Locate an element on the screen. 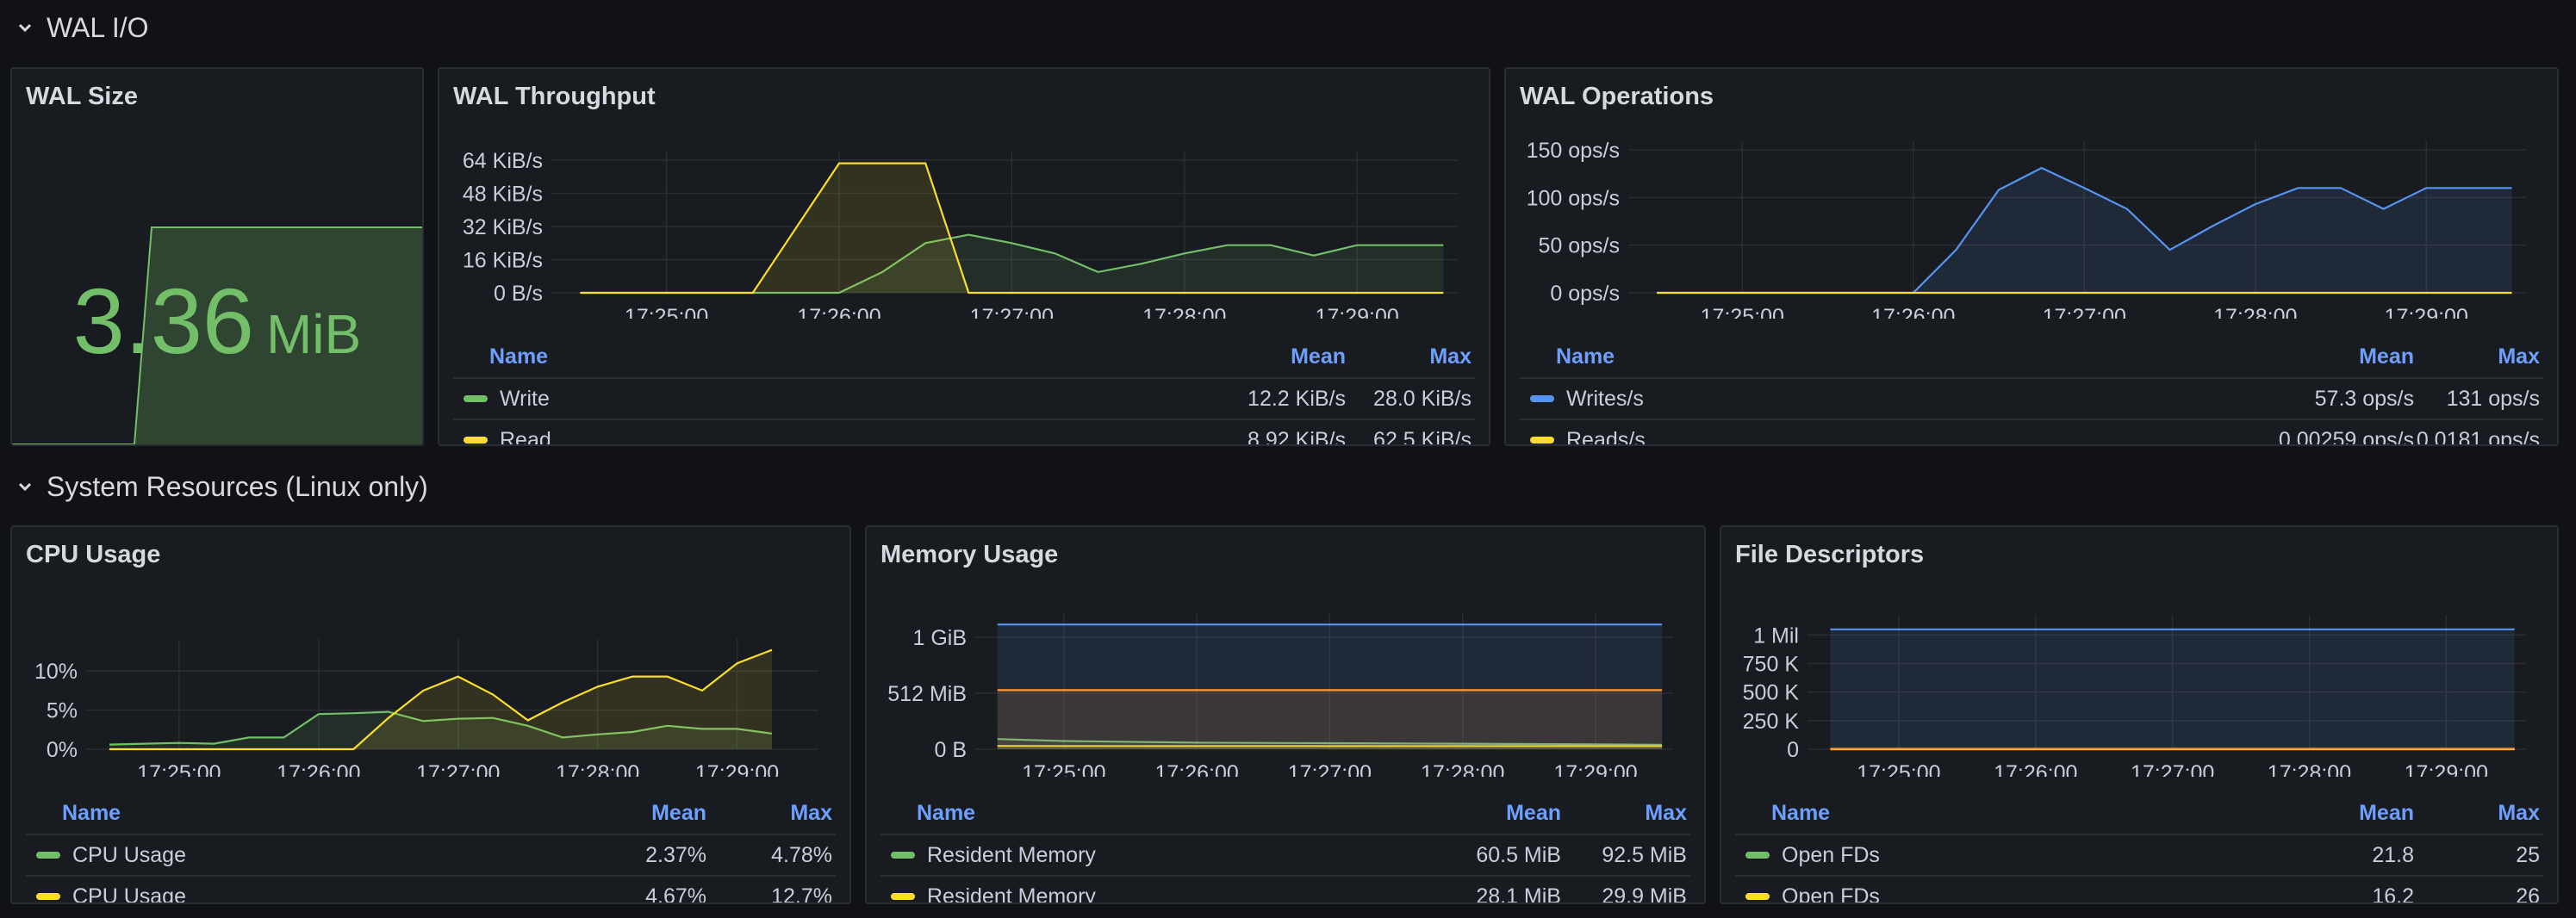 Image resolution: width=2576 pixels, height=918 pixels. legend-max-value: 25 is located at coordinates (2528, 854).